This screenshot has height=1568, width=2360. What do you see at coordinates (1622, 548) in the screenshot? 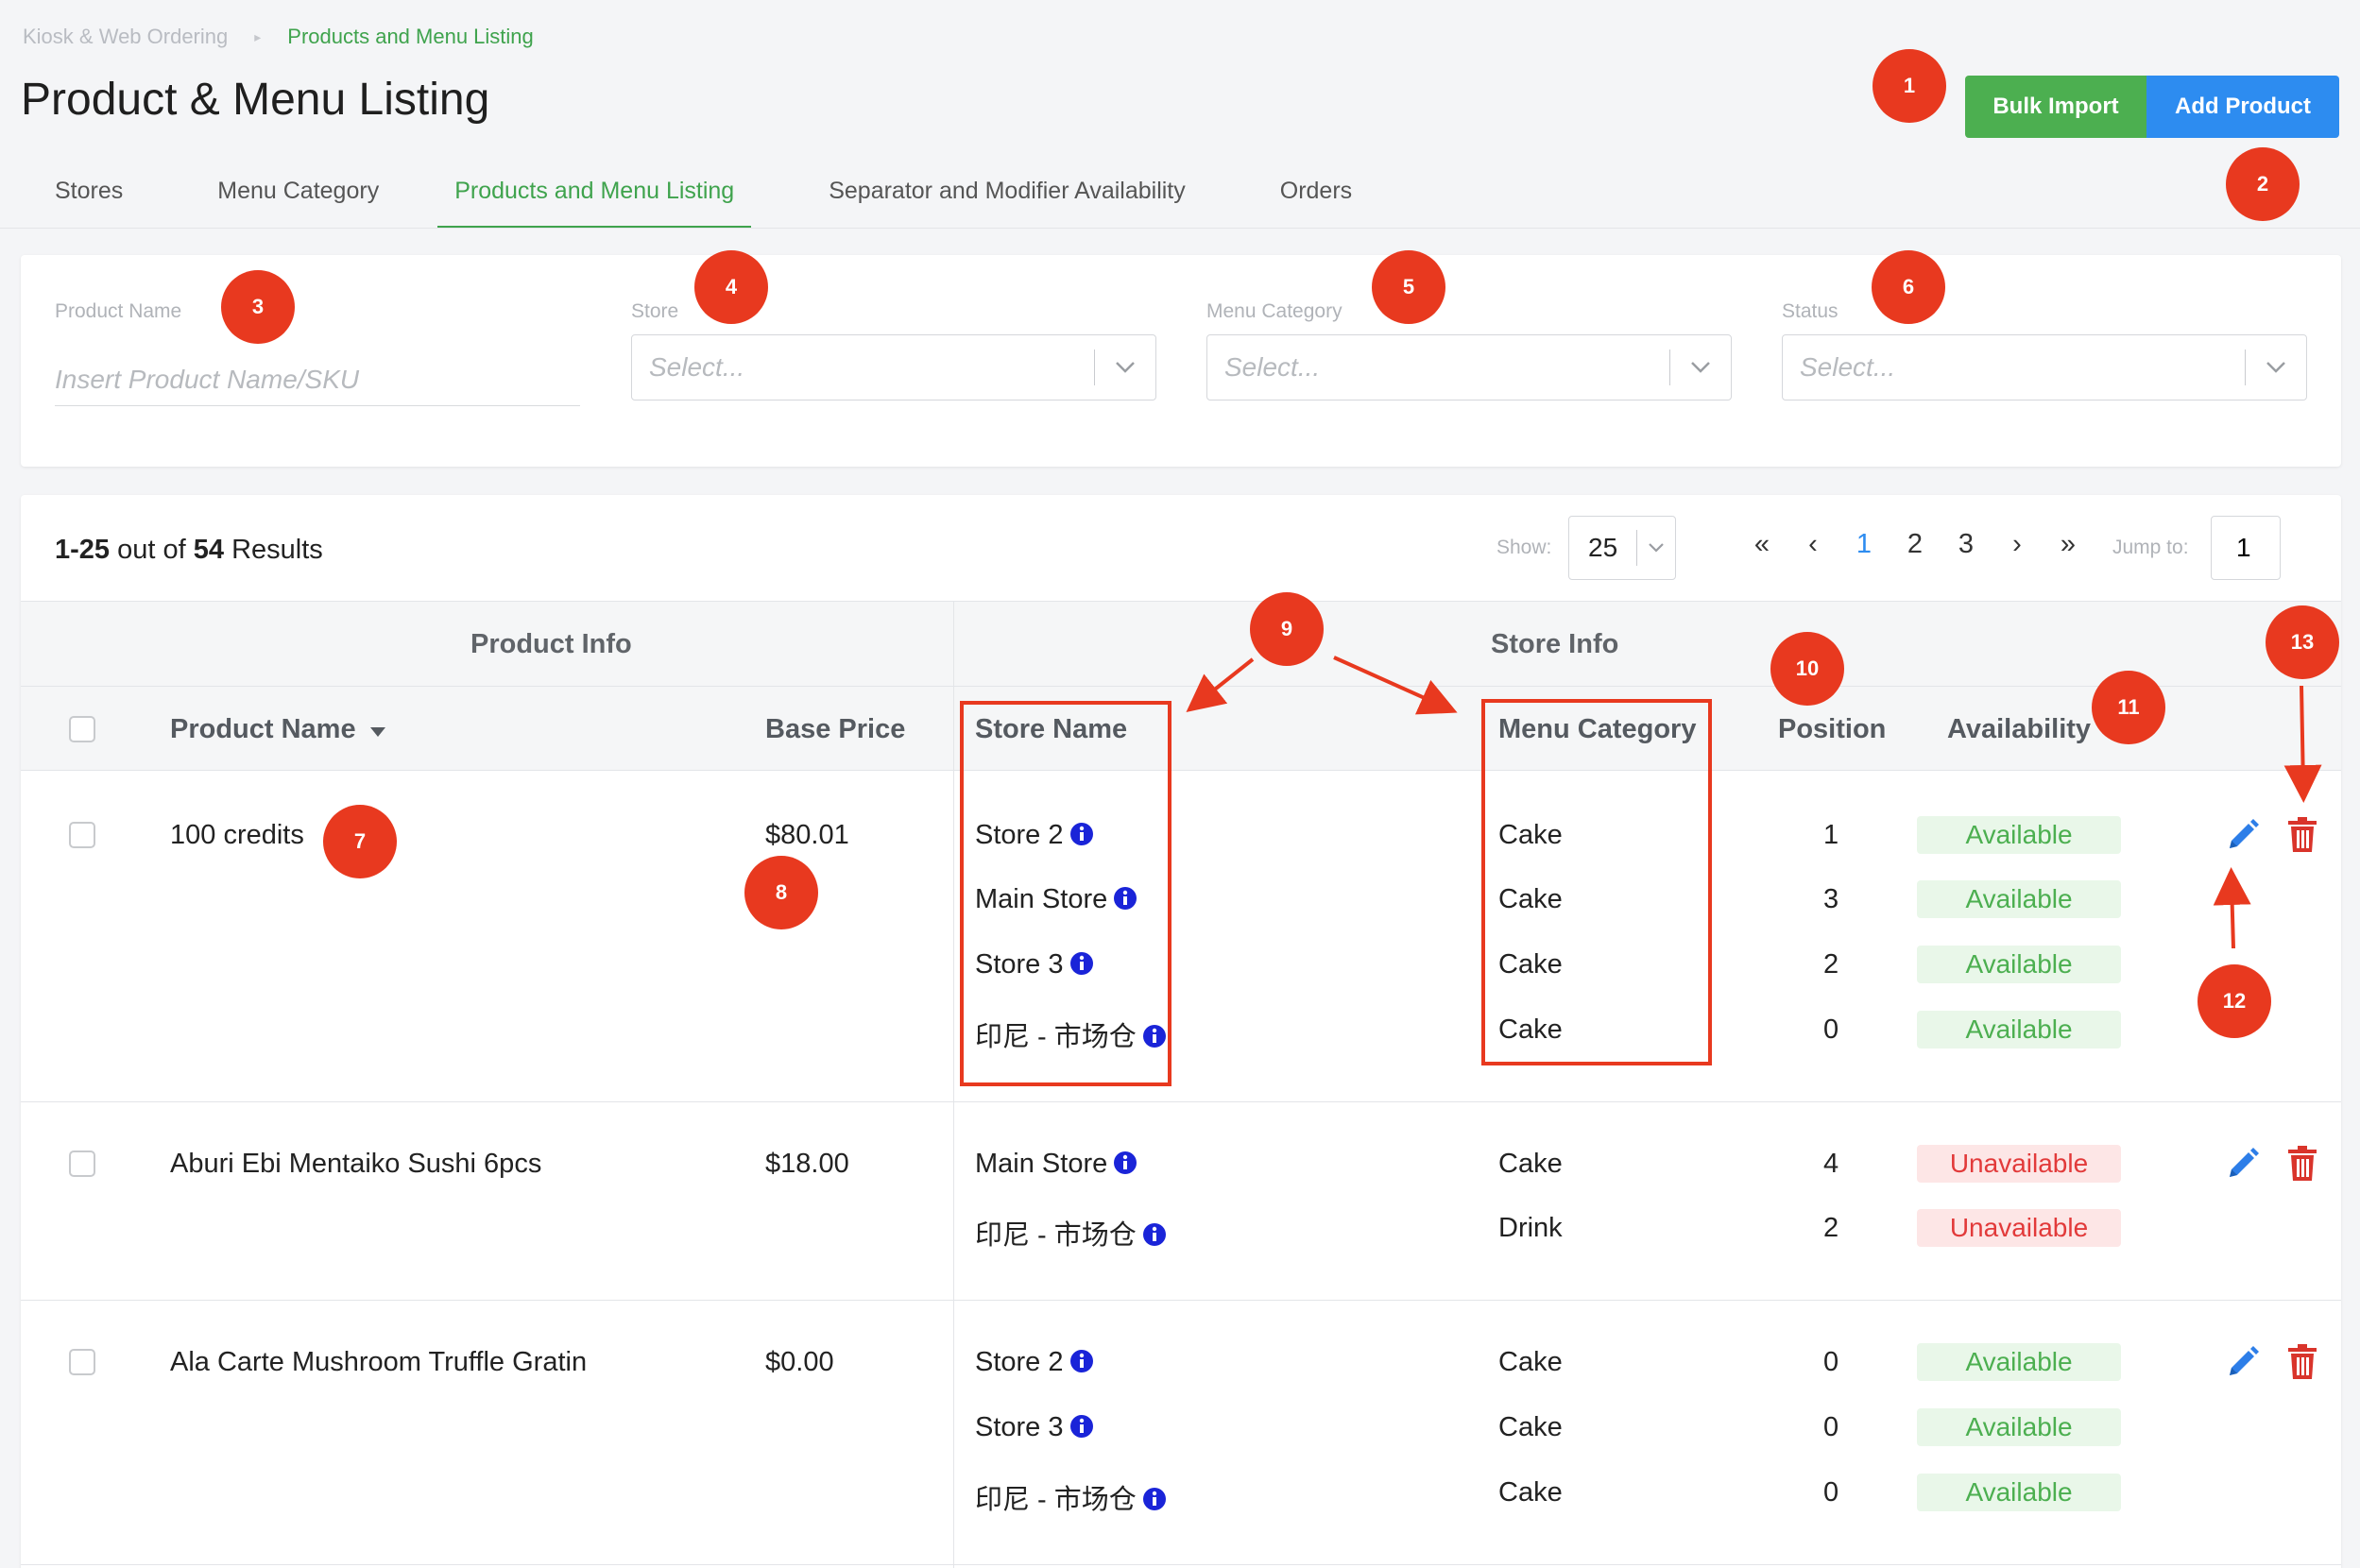
I see `page-size-select: 25` at bounding box center [1622, 548].